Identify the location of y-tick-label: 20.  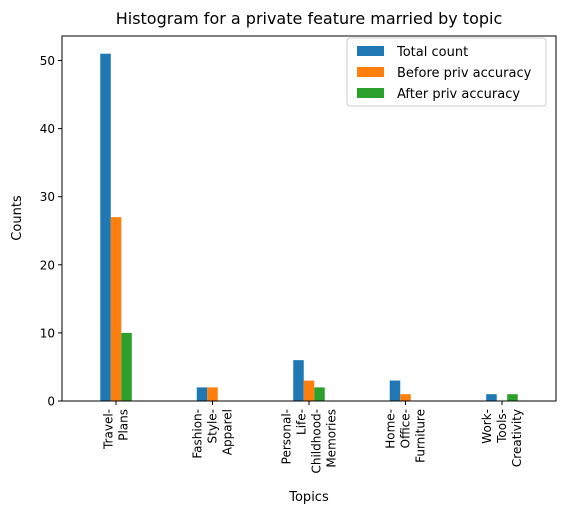
(47, 265).